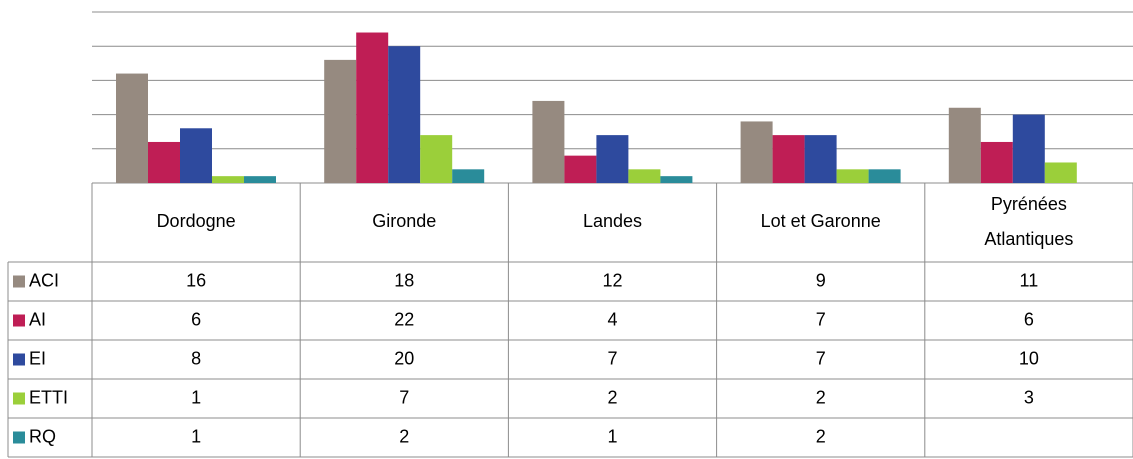  Describe the element at coordinates (612, 280) in the screenshot. I see `table-value: 12` at that location.